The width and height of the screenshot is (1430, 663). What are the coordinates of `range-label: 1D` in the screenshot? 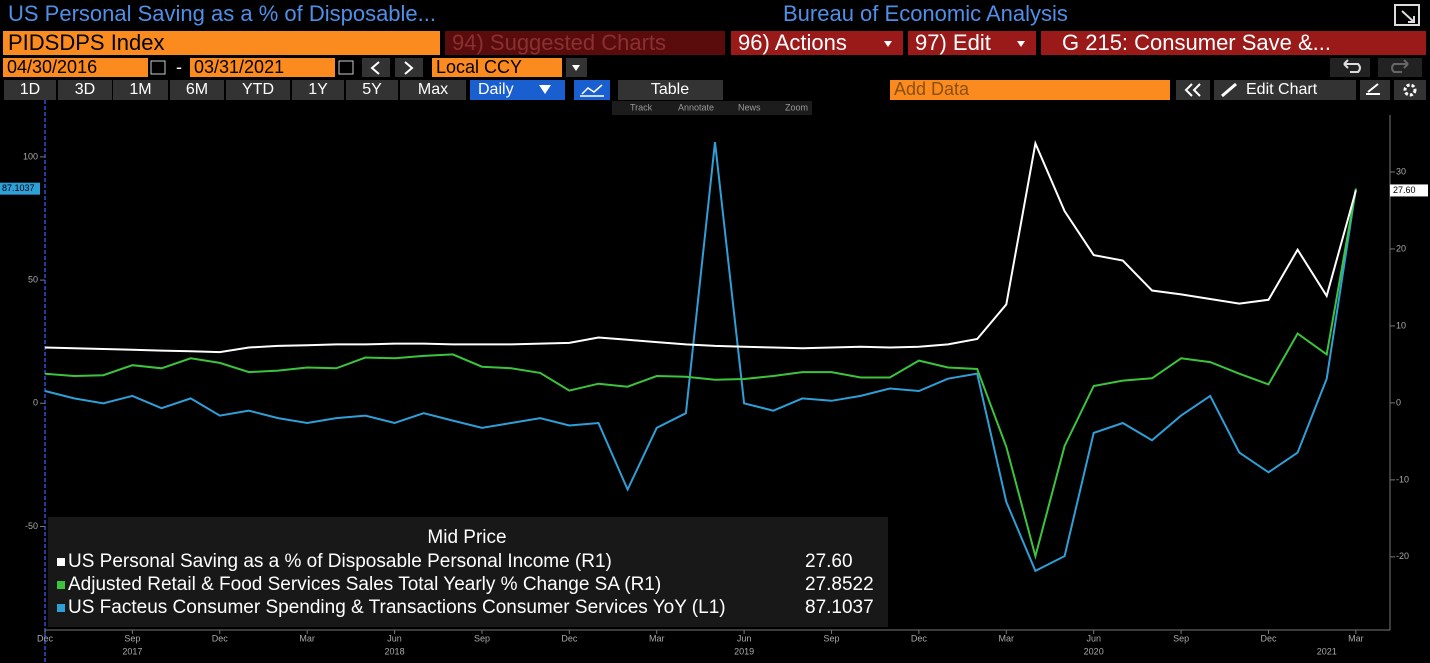 It's located at (30, 89).